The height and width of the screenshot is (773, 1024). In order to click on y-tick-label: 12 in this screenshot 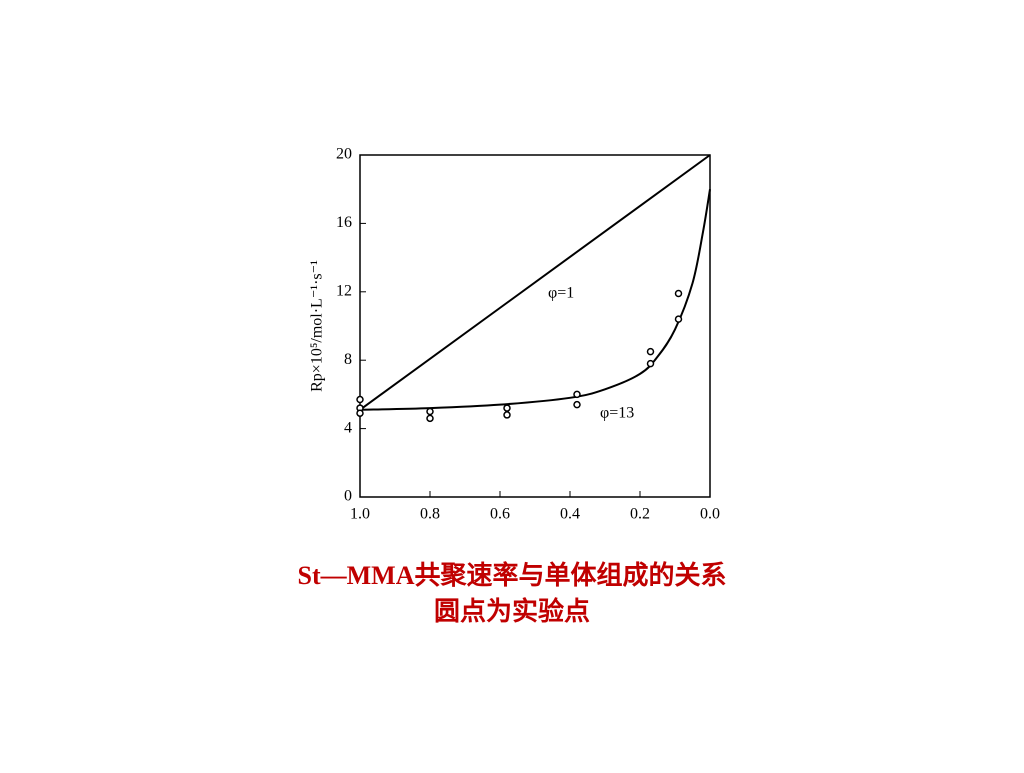, I will do `click(344, 290)`.